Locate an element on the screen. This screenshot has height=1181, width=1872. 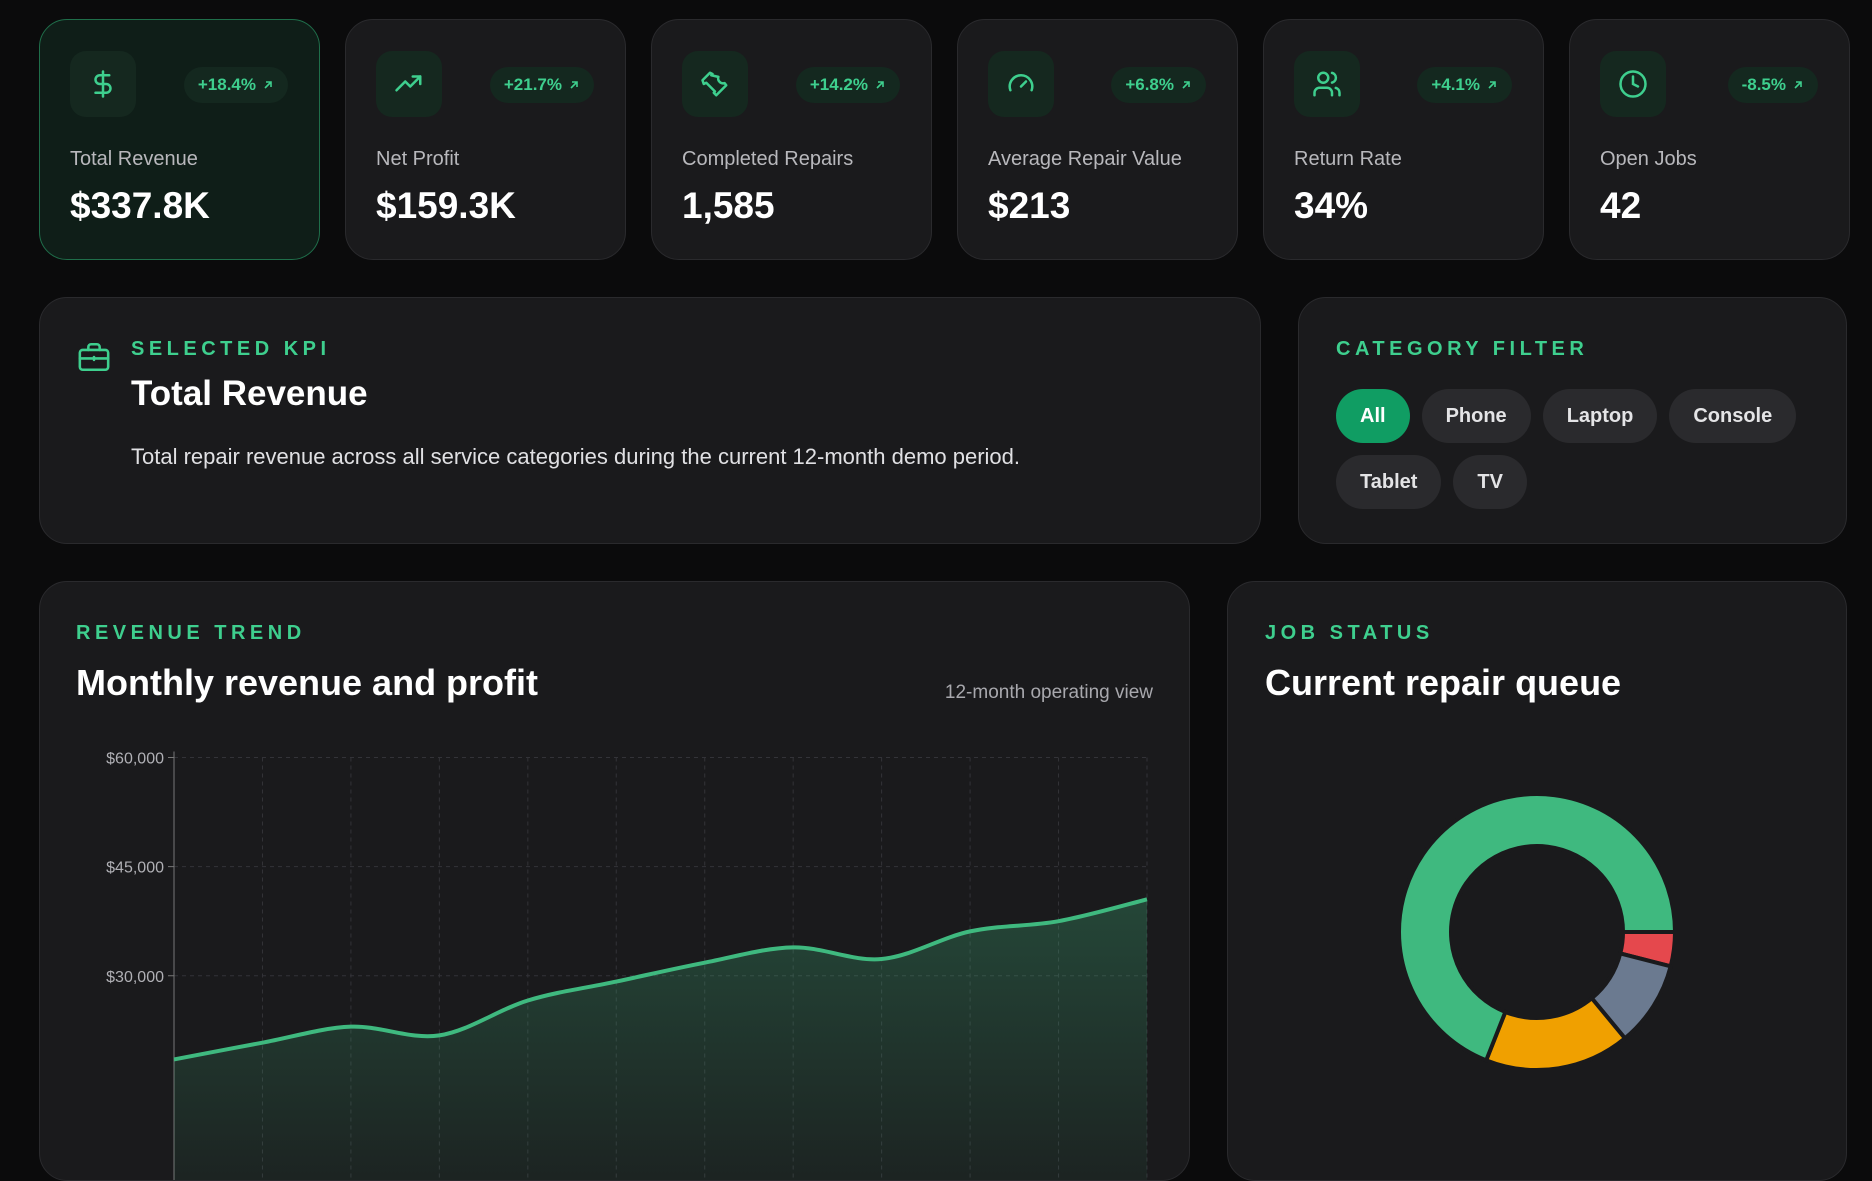
donut-chart is located at coordinates (1537, 932).